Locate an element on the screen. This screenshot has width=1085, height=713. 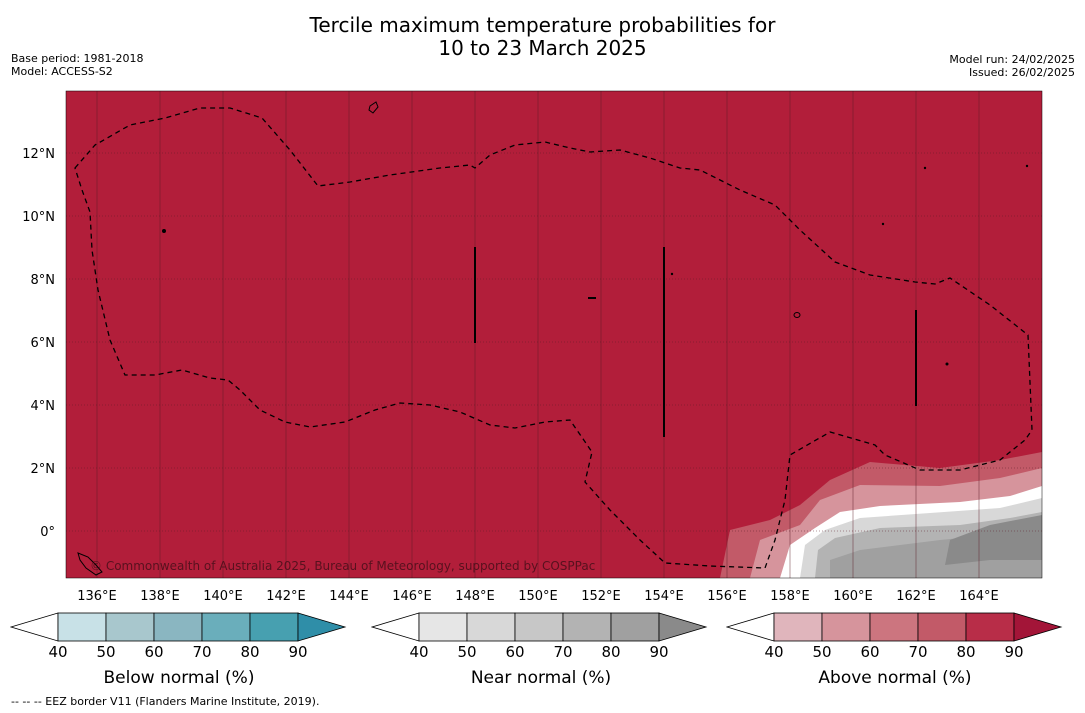
lat-label: 10°N is located at coordinates (38, 217).